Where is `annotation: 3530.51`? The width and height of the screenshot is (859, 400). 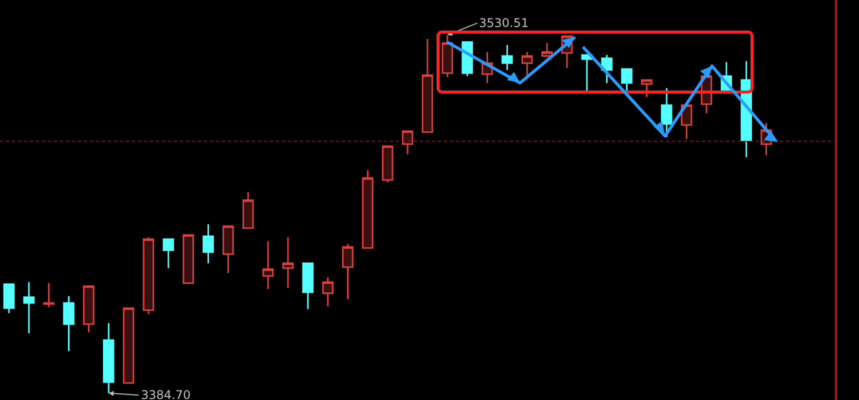
annotation: 3530.51 is located at coordinates (504, 23).